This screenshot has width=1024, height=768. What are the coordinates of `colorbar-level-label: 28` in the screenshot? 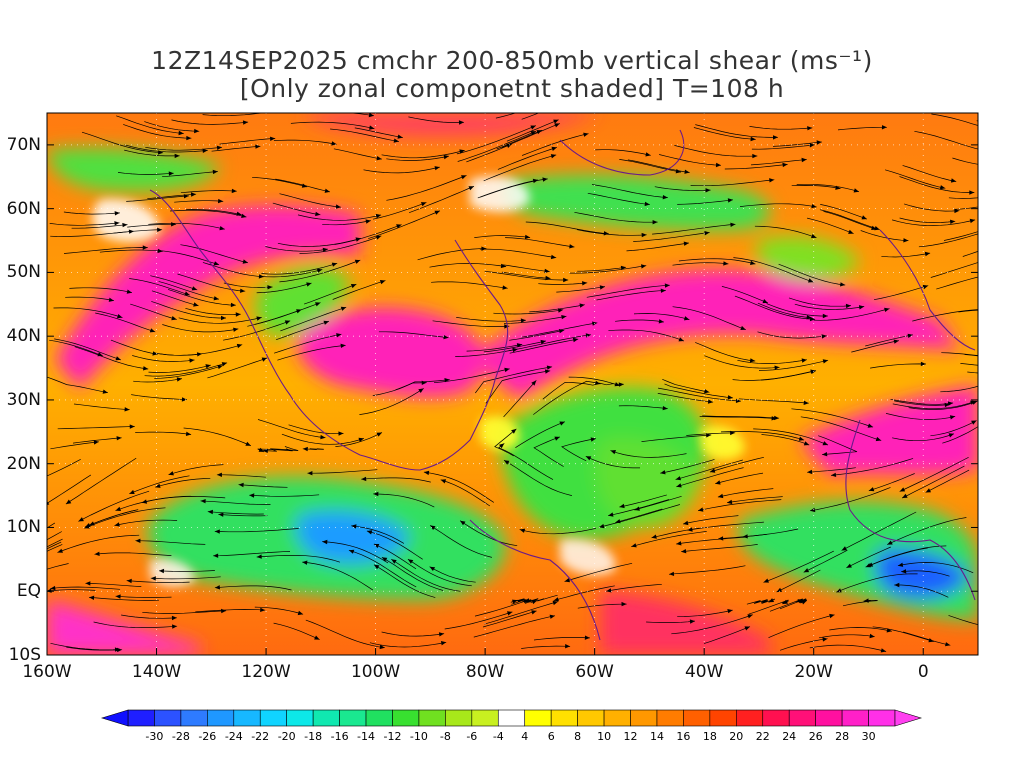 It's located at (842, 736).